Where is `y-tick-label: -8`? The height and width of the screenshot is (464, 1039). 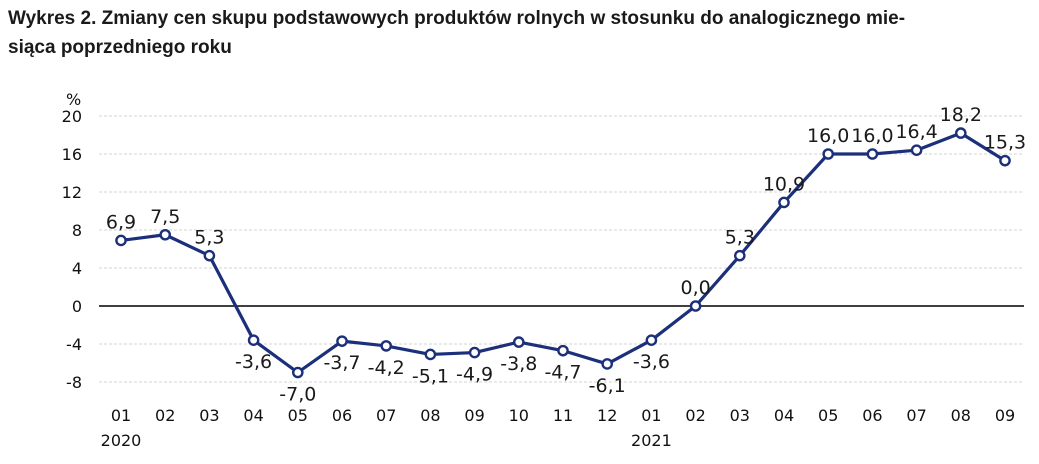
y-tick-label: -8 is located at coordinates (74, 382).